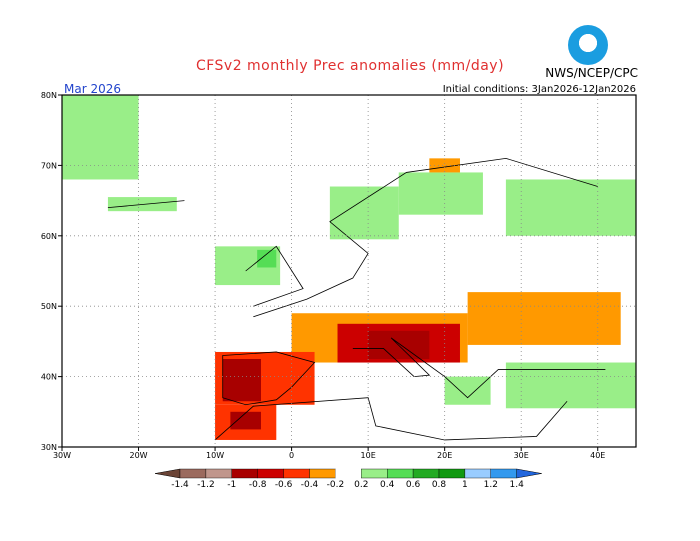 The width and height of the screenshot is (700, 541). I want to click on lon-label: 0, so click(291, 455).